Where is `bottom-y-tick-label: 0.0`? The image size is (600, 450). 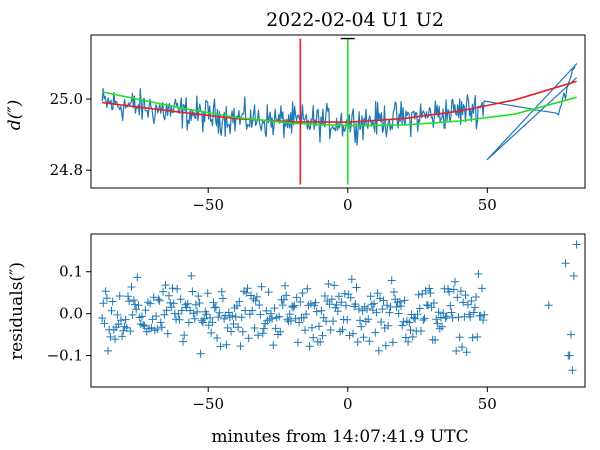 bottom-y-tick-label: 0.0 is located at coordinates (71, 314).